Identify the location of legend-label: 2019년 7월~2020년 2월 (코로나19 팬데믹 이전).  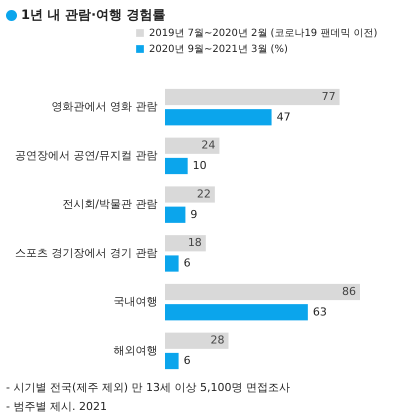
(263, 33).